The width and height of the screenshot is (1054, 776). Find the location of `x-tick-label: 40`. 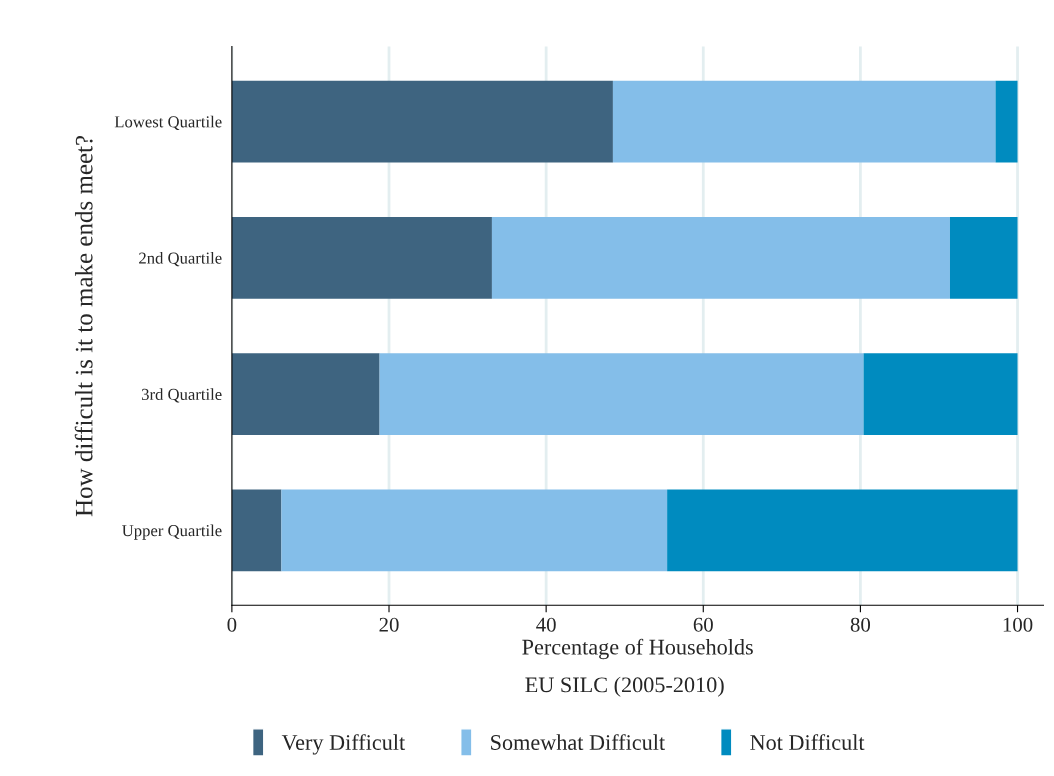

x-tick-label: 40 is located at coordinates (546, 624).